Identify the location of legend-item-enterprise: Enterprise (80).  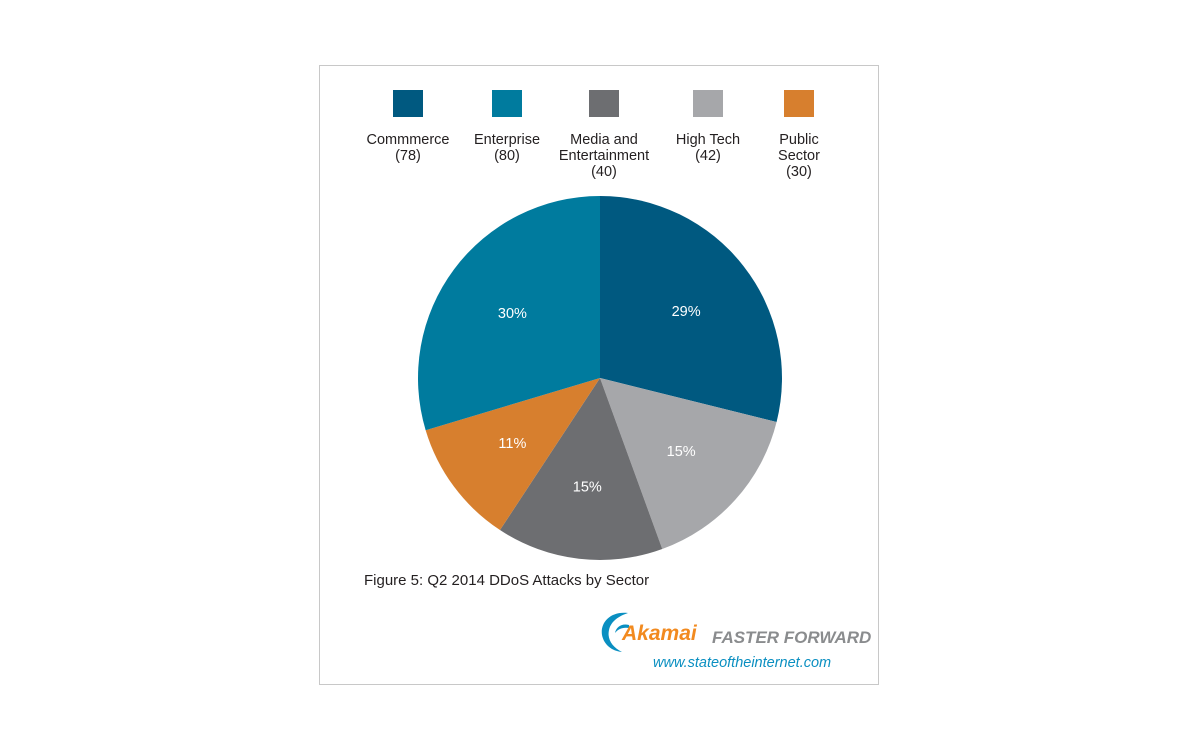
(507, 127).